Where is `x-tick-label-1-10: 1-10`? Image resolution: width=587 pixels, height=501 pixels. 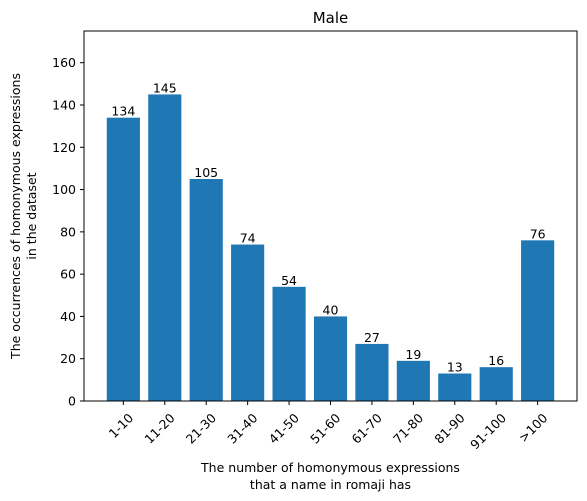 x-tick-label-1-10: 1-10 is located at coordinates (121, 425).